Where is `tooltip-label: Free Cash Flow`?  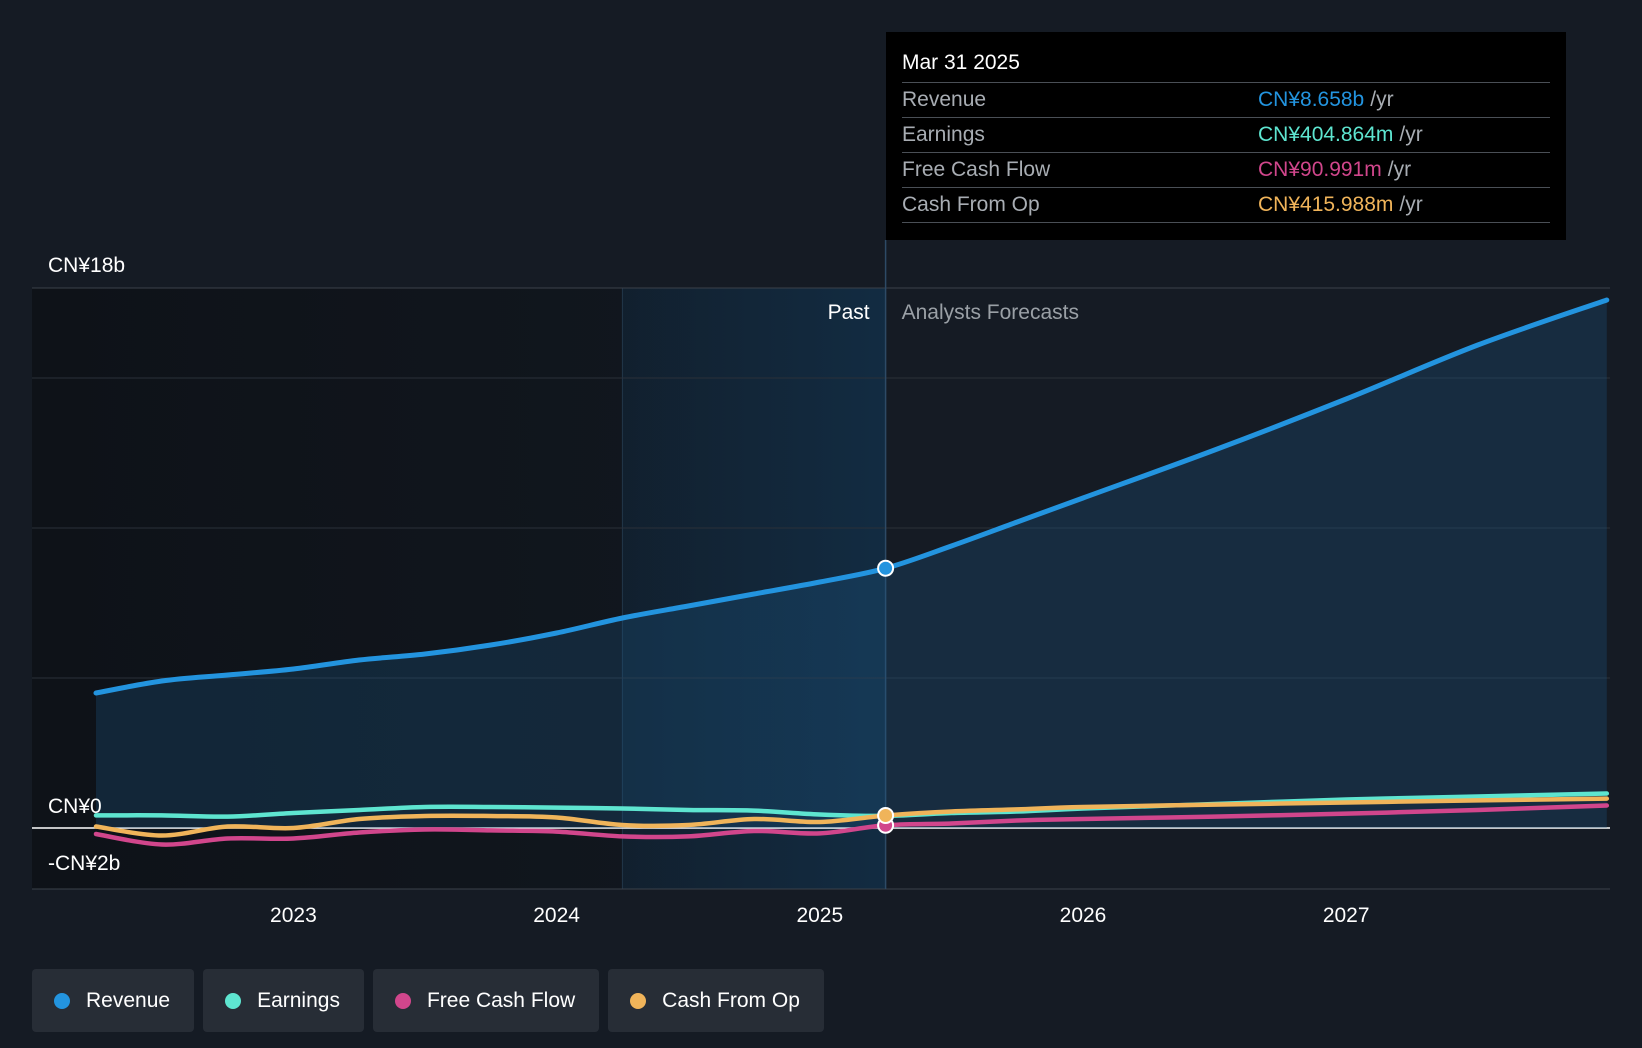 tooltip-label: Free Cash Flow is located at coordinates (976, 169).